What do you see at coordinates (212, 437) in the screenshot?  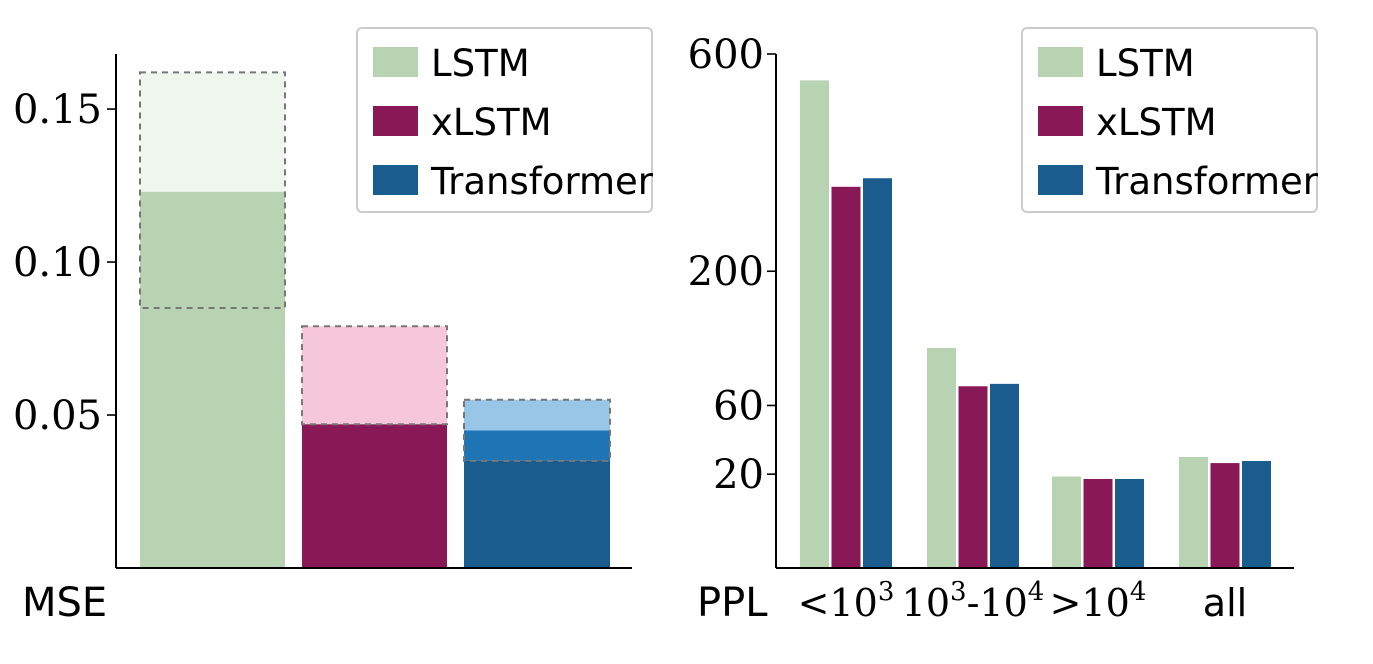 I see `mse-bar-lstm-base` at bounding box center [212, 437].